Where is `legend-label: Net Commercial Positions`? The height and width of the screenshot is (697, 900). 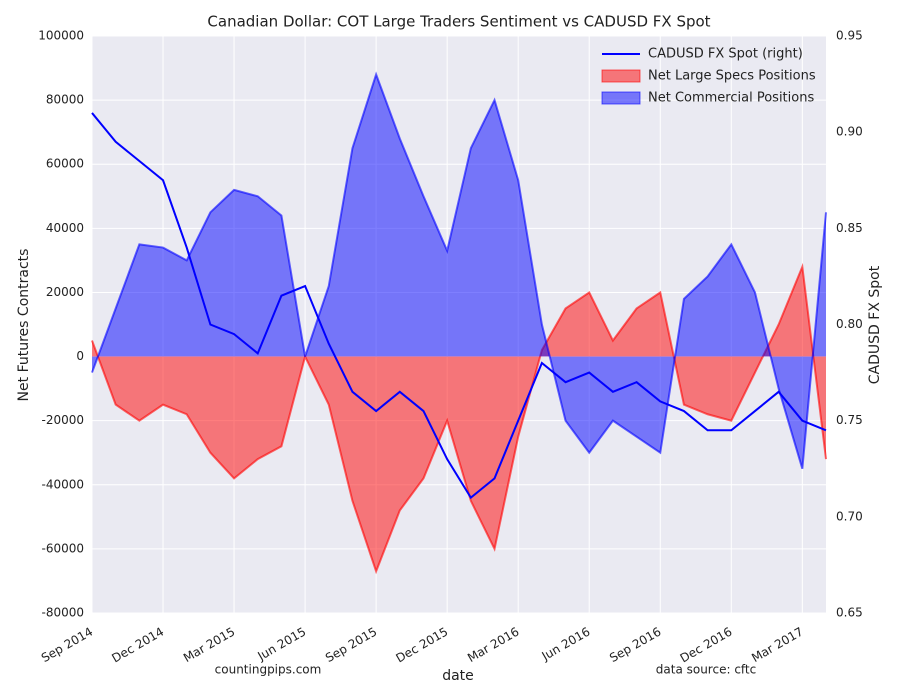 legend-label: Net Commercial Positions is located at coordinates (731, 98).